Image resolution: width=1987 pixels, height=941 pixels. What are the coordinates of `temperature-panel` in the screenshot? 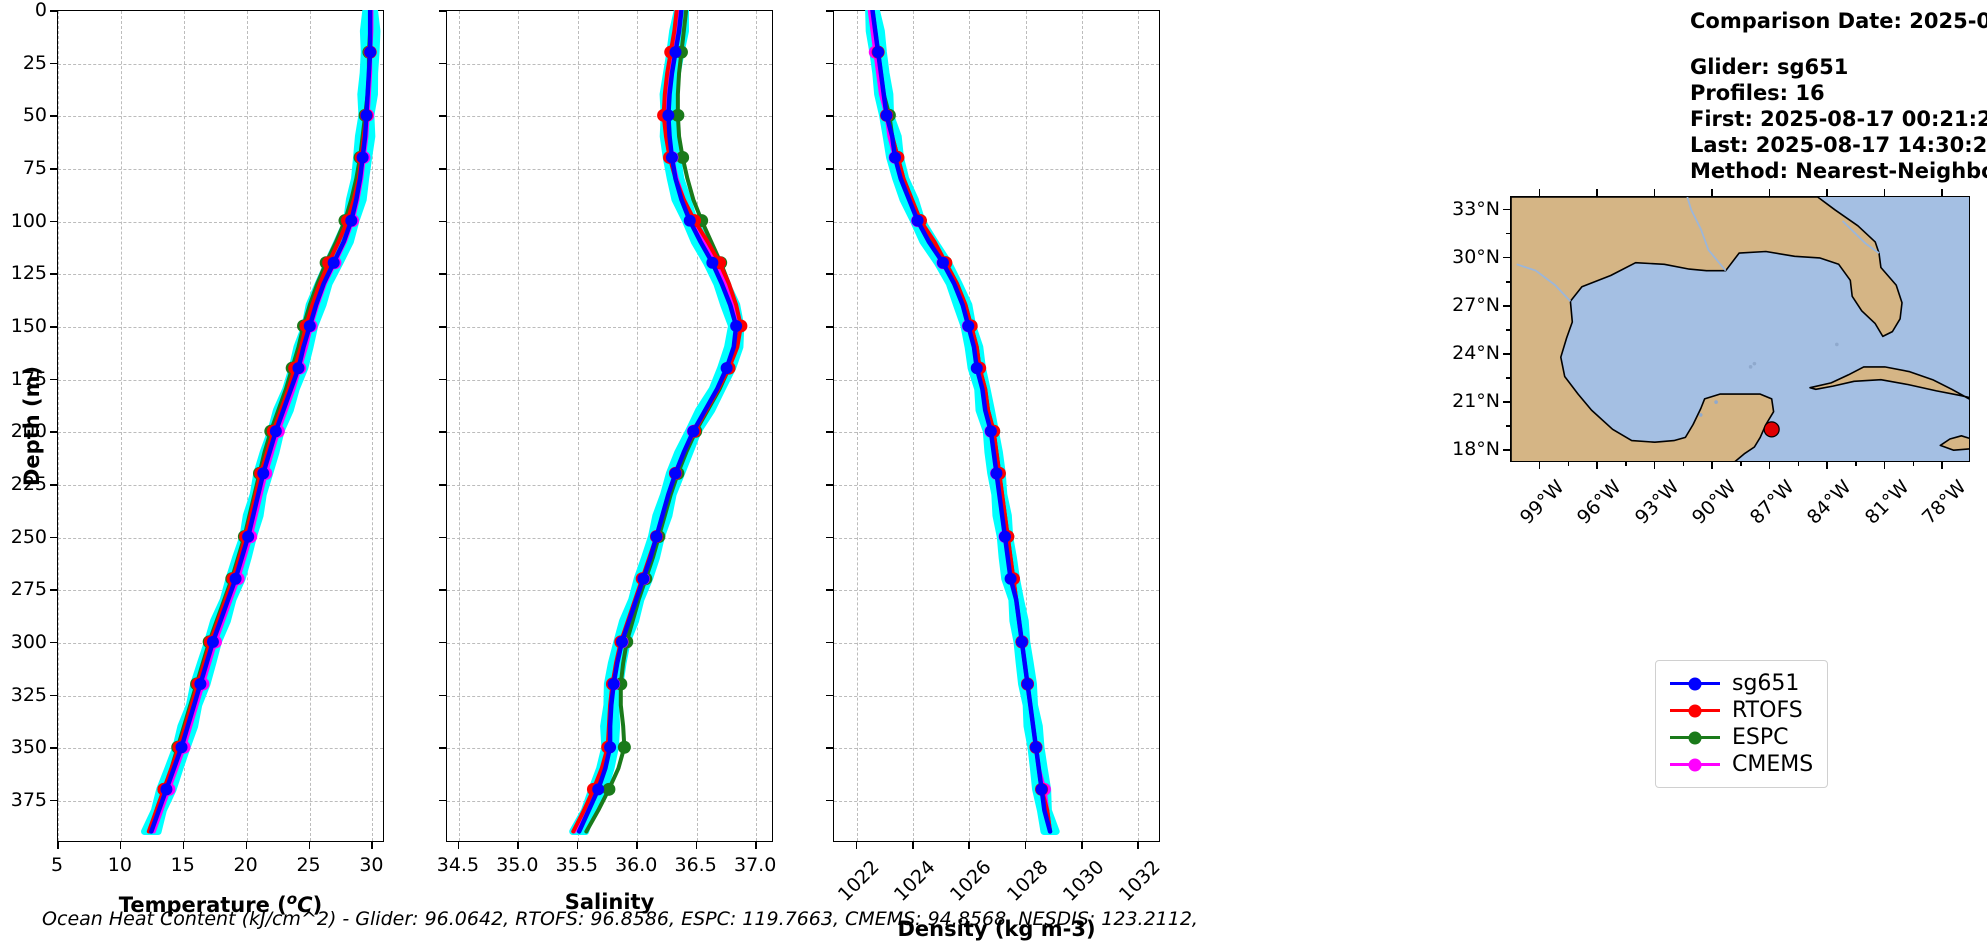 It's located at (220, 426).